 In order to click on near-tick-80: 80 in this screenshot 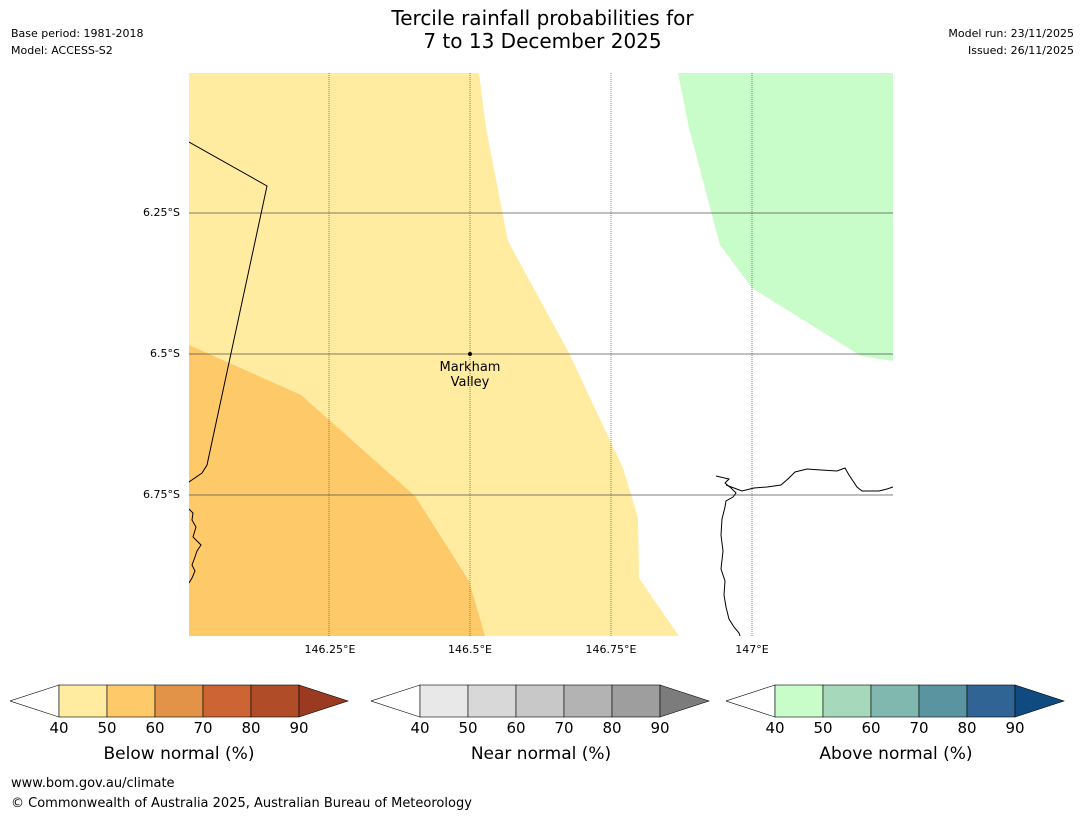, I will do `click(612, 728)`.